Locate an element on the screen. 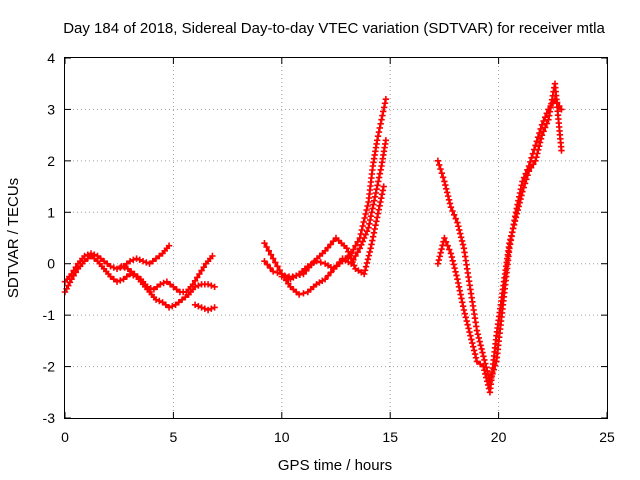 The image size is (640, 480). y-tick-label: 2 is located at coordinates (51, 161).